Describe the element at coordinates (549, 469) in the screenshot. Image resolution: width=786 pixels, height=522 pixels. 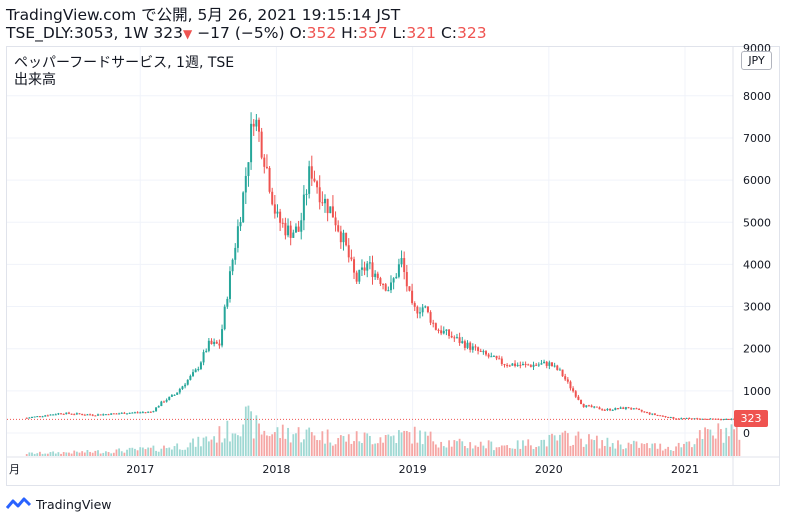
I see `x-tick-label: 2020` at that location.